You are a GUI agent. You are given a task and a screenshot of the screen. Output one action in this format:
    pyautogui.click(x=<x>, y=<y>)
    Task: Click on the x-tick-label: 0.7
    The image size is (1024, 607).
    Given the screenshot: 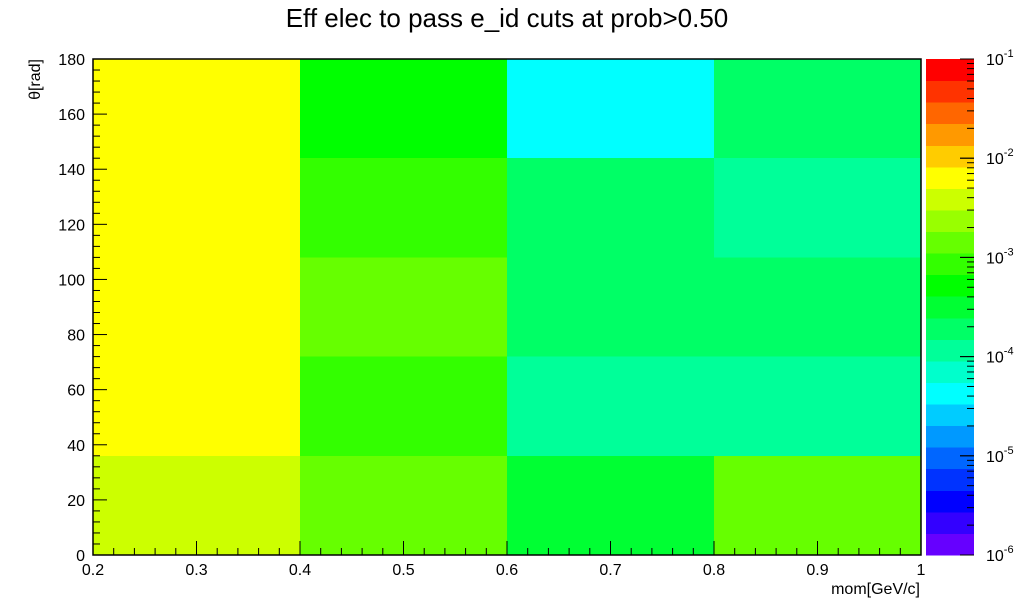 What is the action you would take?
    pyautogui.click(x=610, y=570)
    